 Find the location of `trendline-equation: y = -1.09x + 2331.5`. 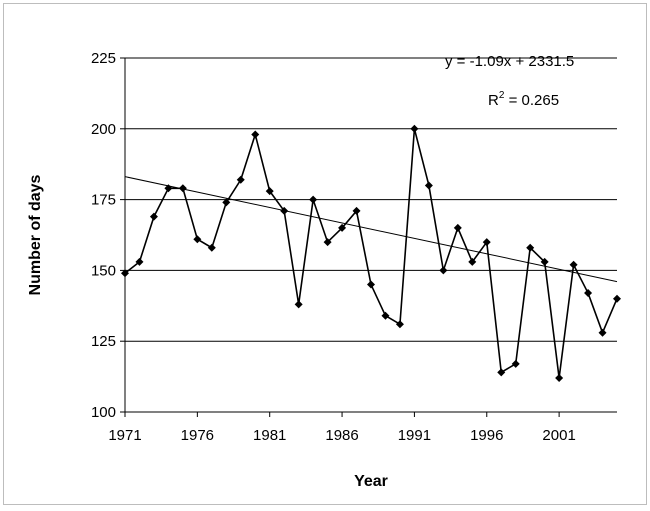

trendline-equation: y = -1.09x + 2331.5 is located at coordinates (509, 61).